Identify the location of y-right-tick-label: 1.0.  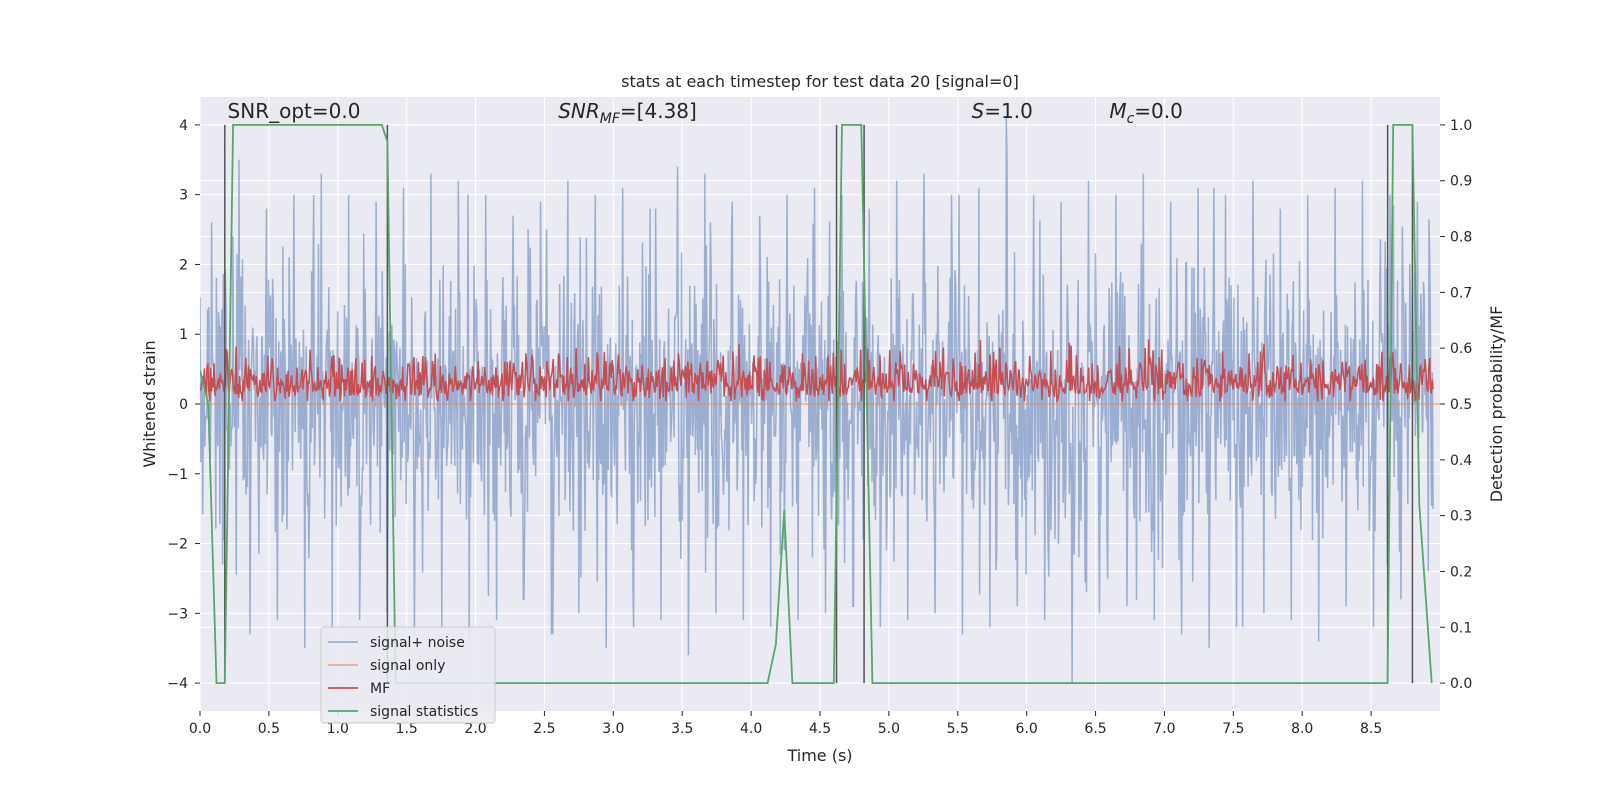
(1461, 126).